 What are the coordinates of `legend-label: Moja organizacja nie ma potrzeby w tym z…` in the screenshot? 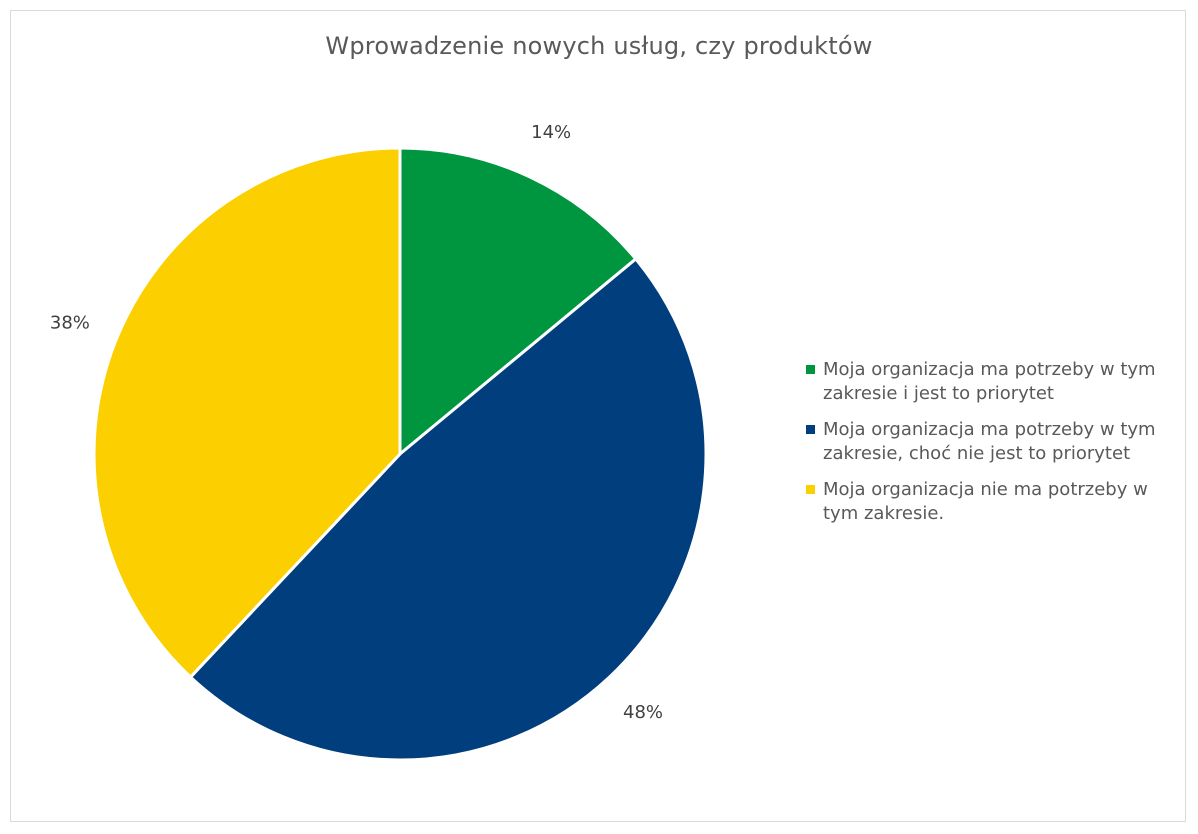 It's located at (985, 501).